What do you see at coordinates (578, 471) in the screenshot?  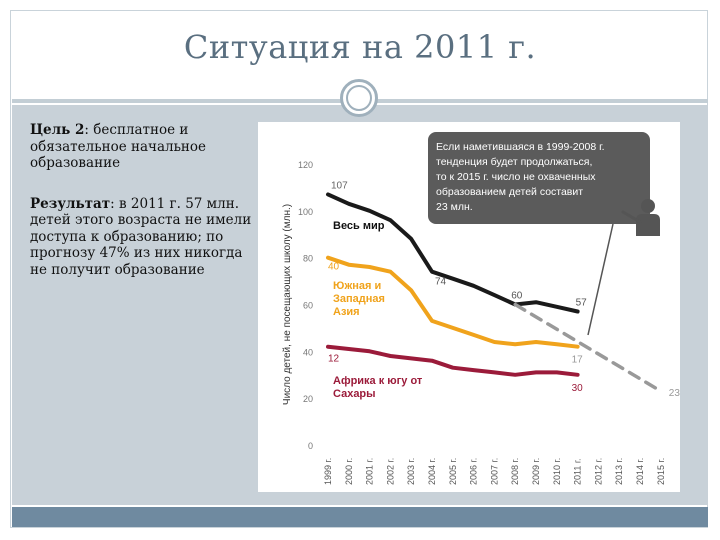 I see `x-tick-label: 2011 г.` at bounding box center [578, 471].